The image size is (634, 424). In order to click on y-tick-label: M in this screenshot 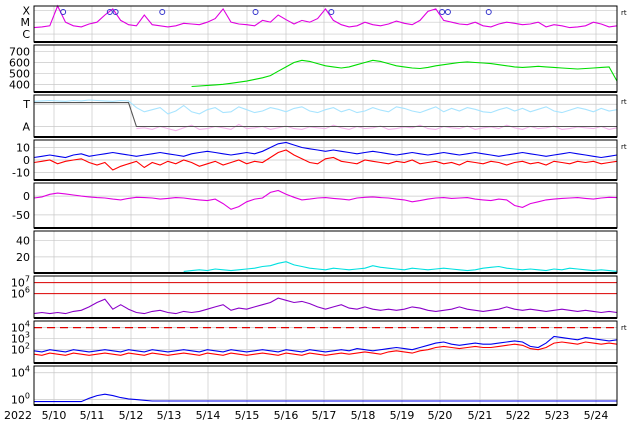, I will do `click(26, 22)`.